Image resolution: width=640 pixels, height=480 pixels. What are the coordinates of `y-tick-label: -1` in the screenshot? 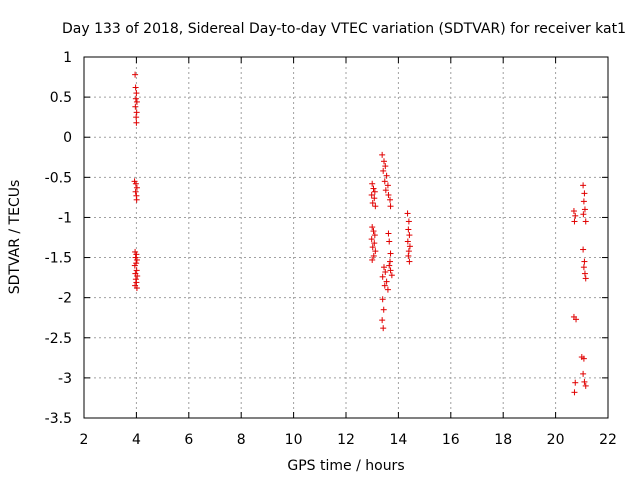 It's located at (65, 218).